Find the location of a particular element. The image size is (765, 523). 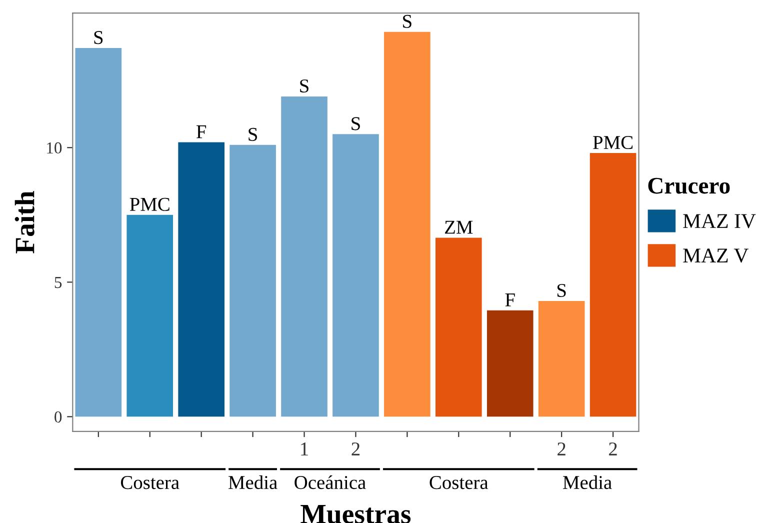

data-label: ZM is located at coordinates (459, 227).